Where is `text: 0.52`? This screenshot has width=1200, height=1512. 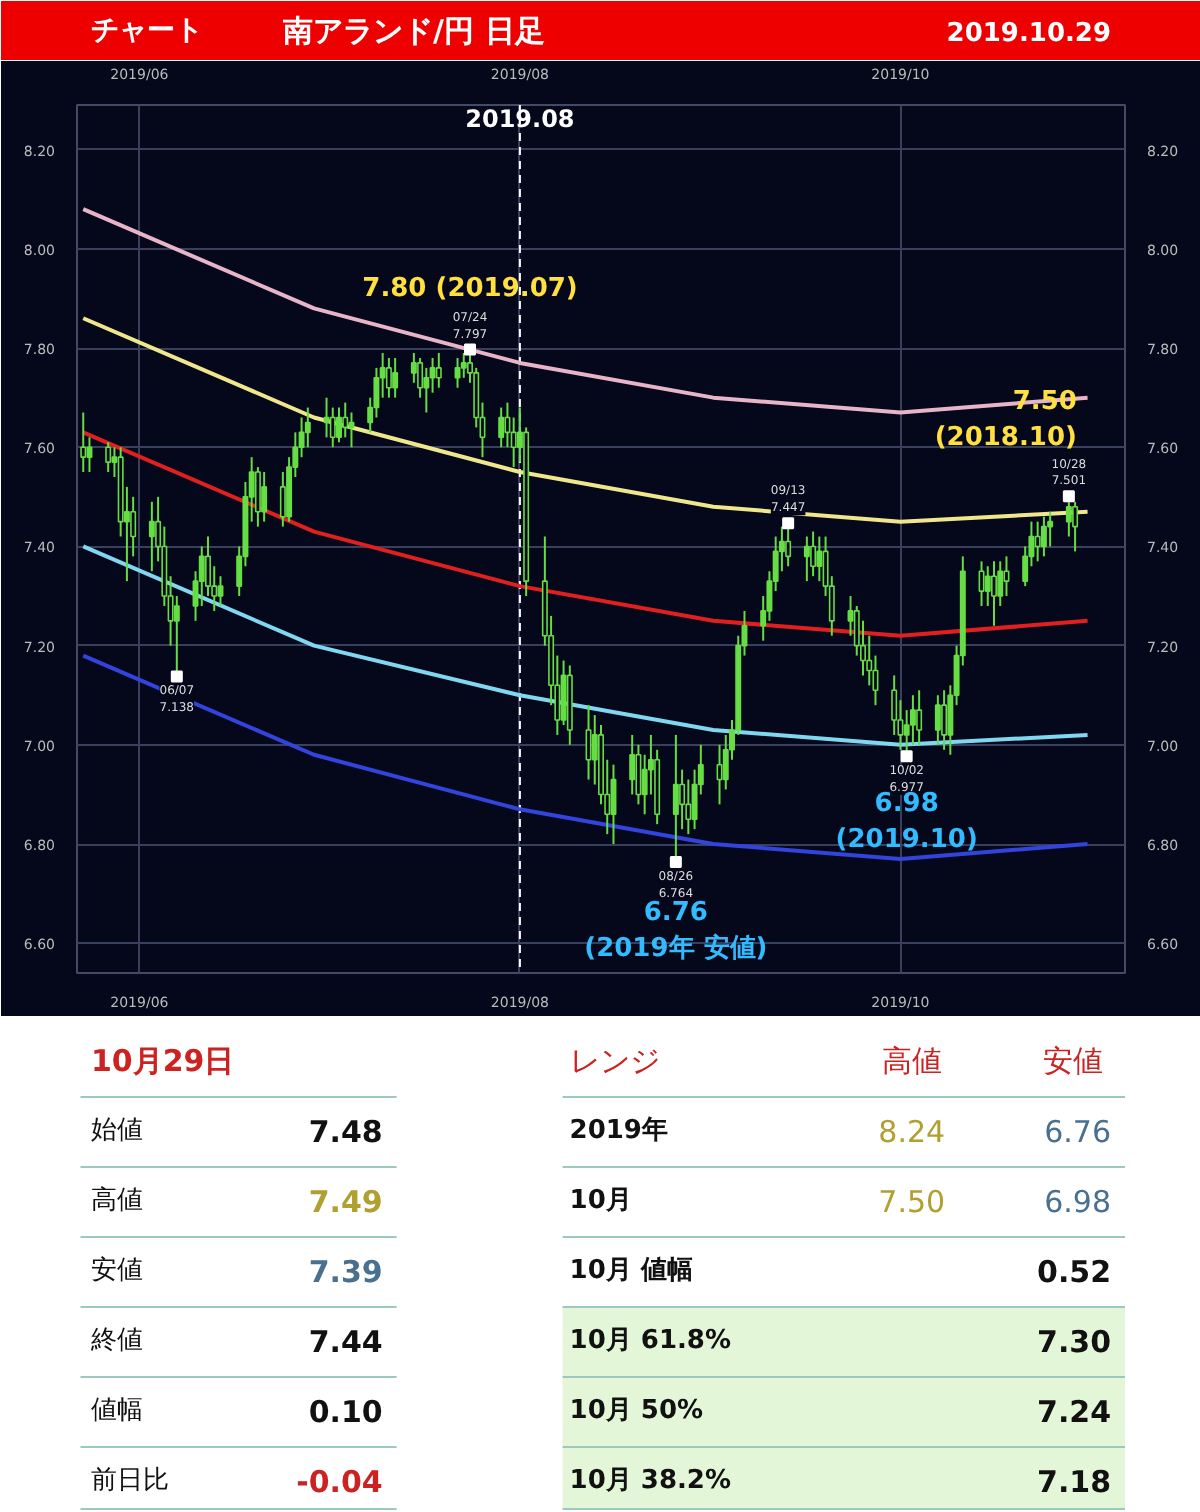
text: 0.52 is located at coordinates (1074, 1272).